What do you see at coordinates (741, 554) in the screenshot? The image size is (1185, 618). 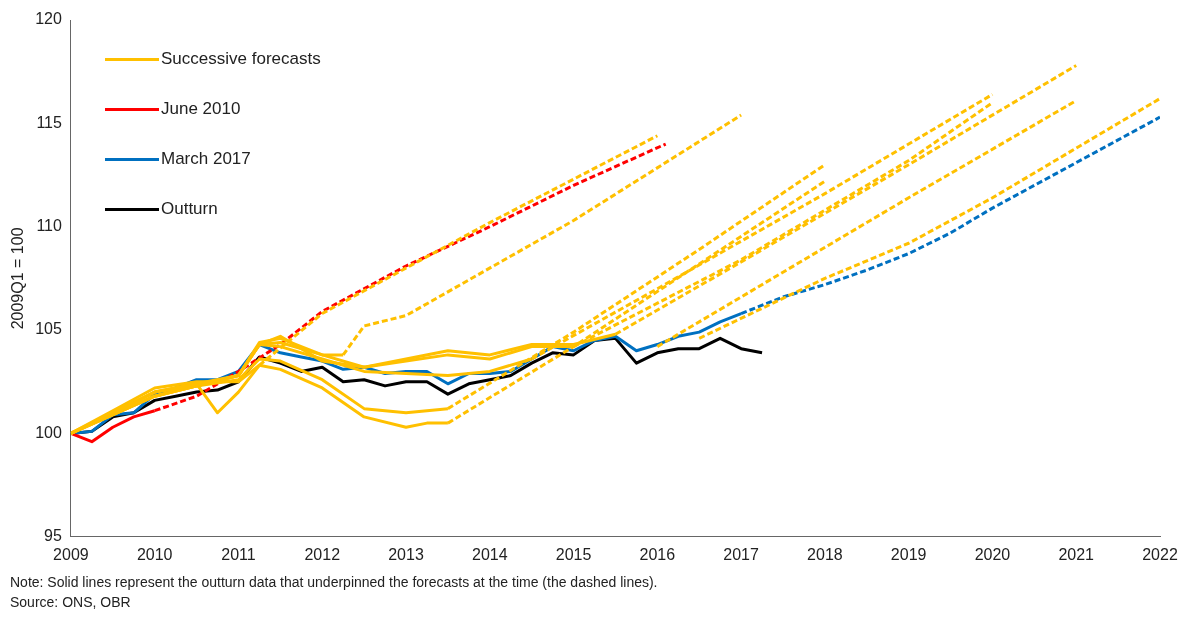 I see `x-tick-label: 2017` at bounding box center [741, 554].